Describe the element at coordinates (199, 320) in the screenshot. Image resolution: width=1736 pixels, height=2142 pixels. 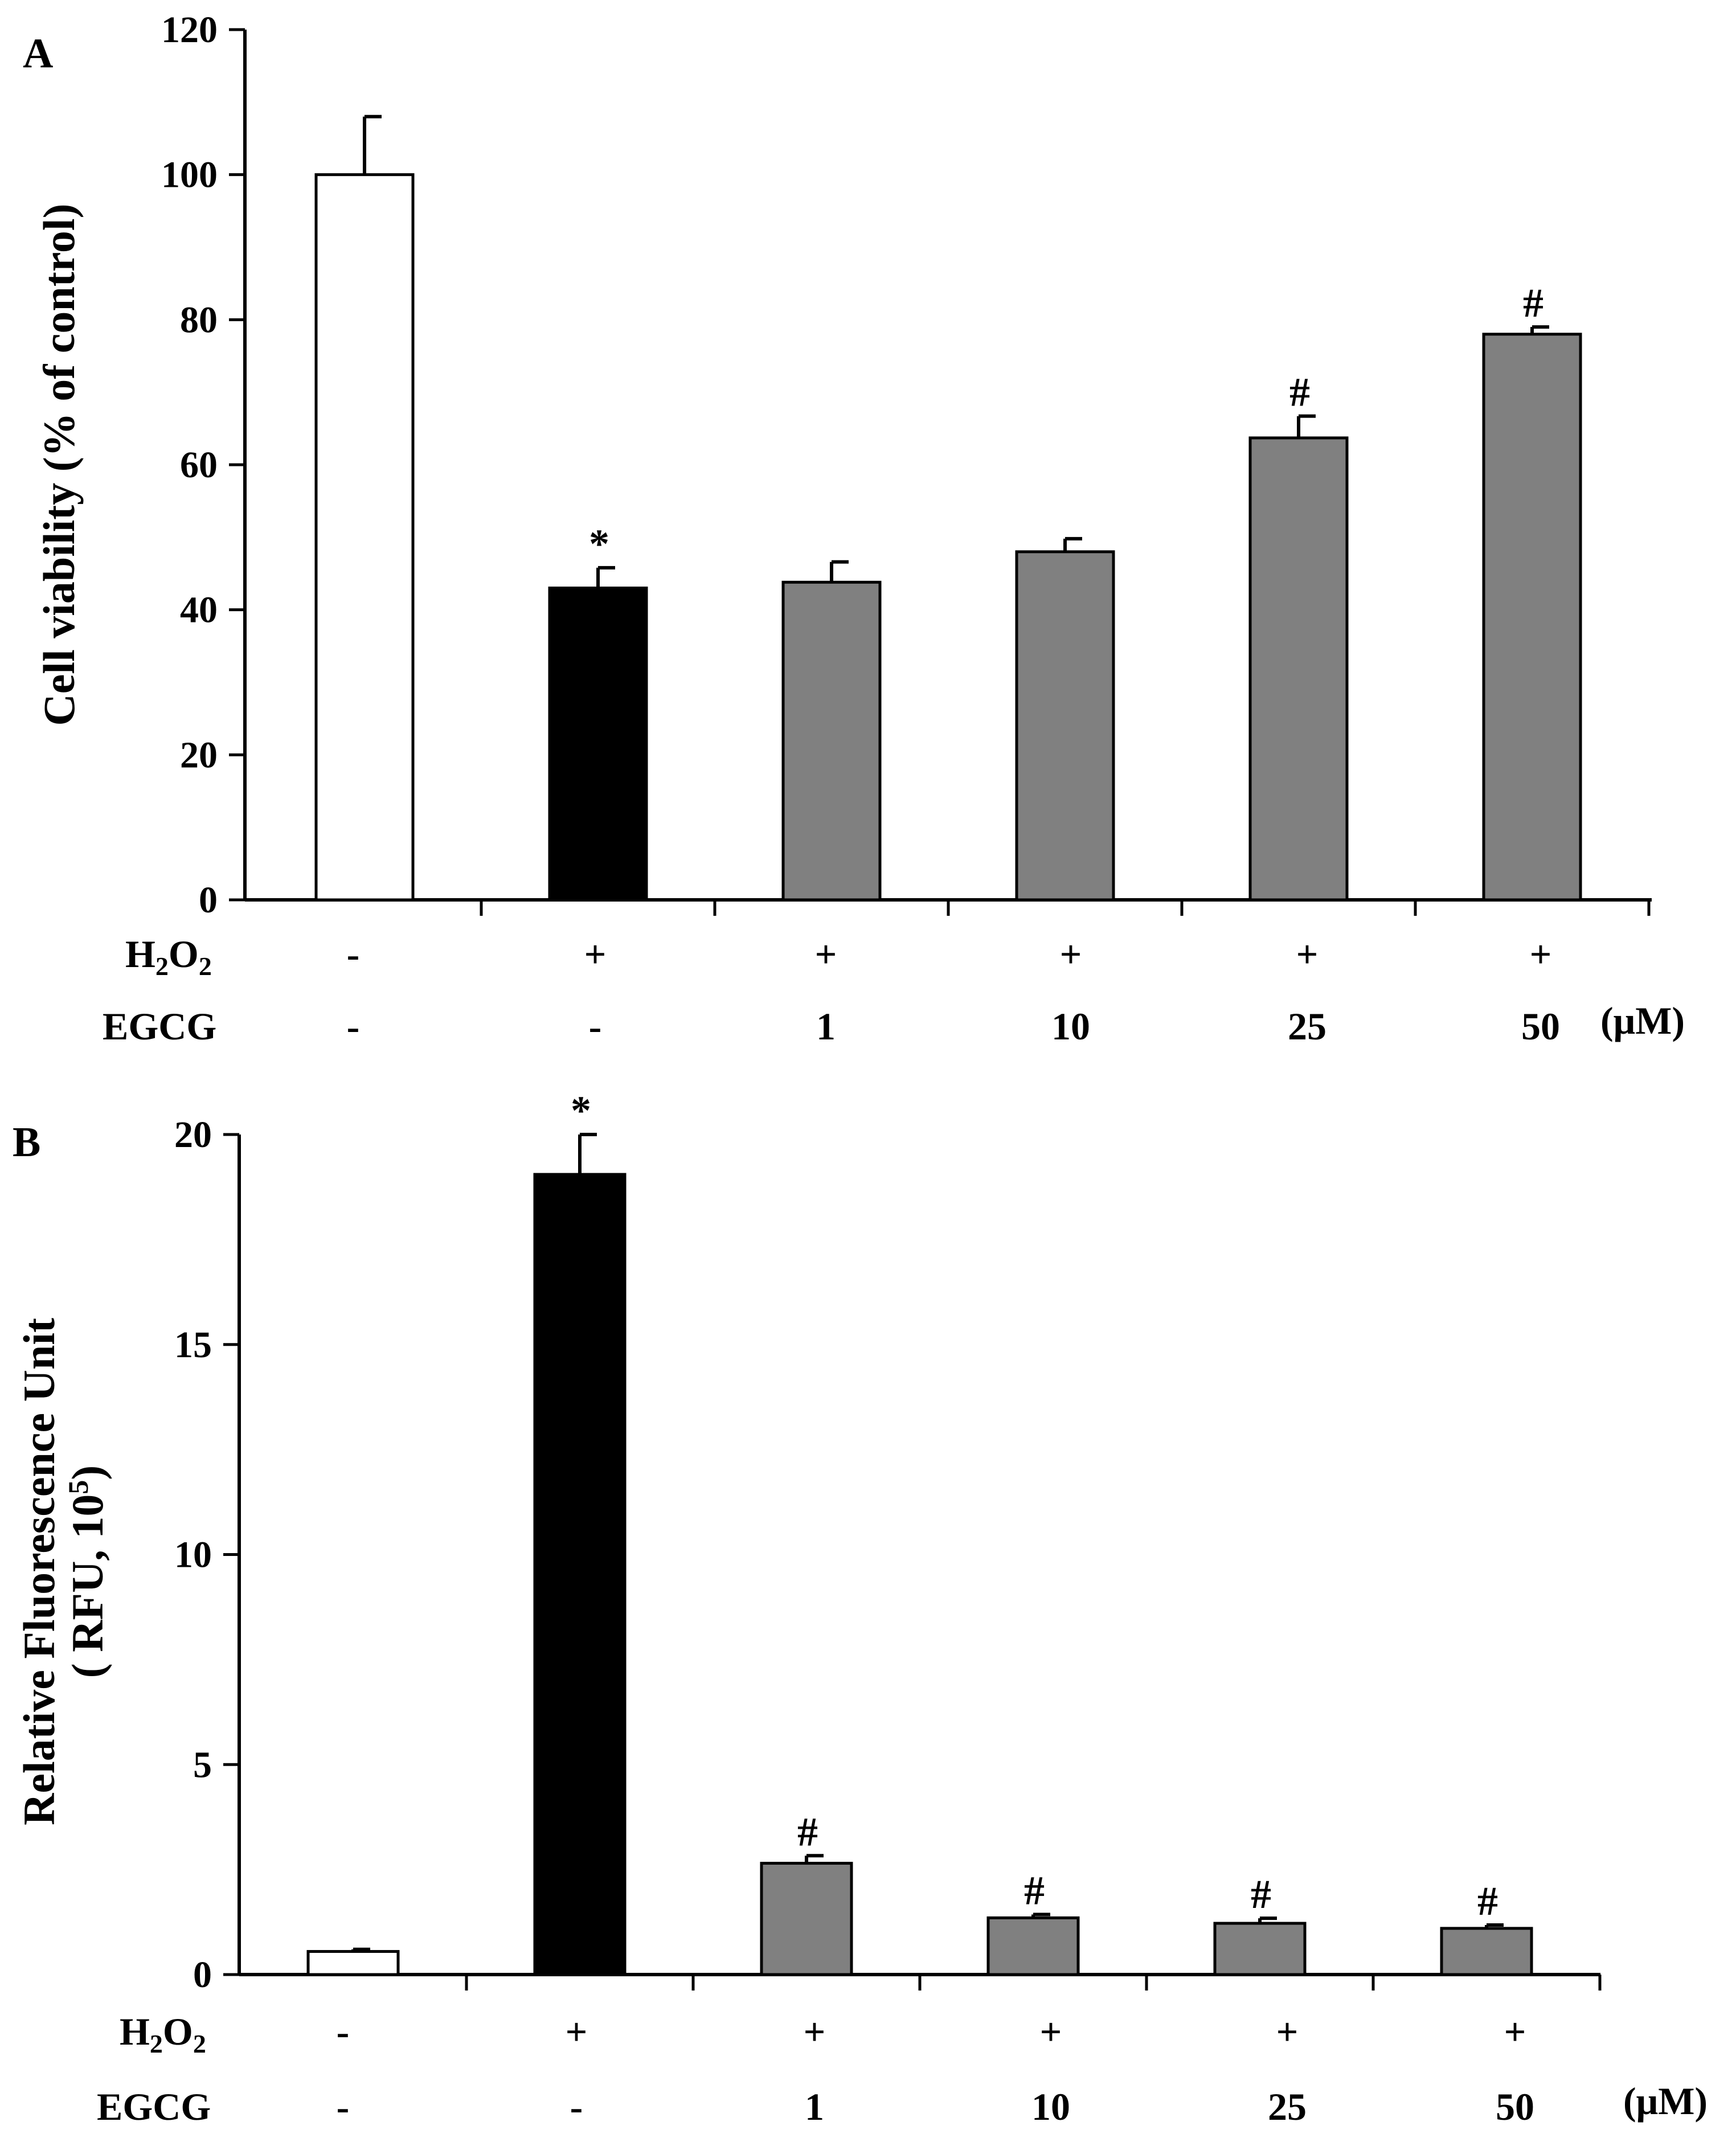
I see `y-tick-label: 80` at that location.